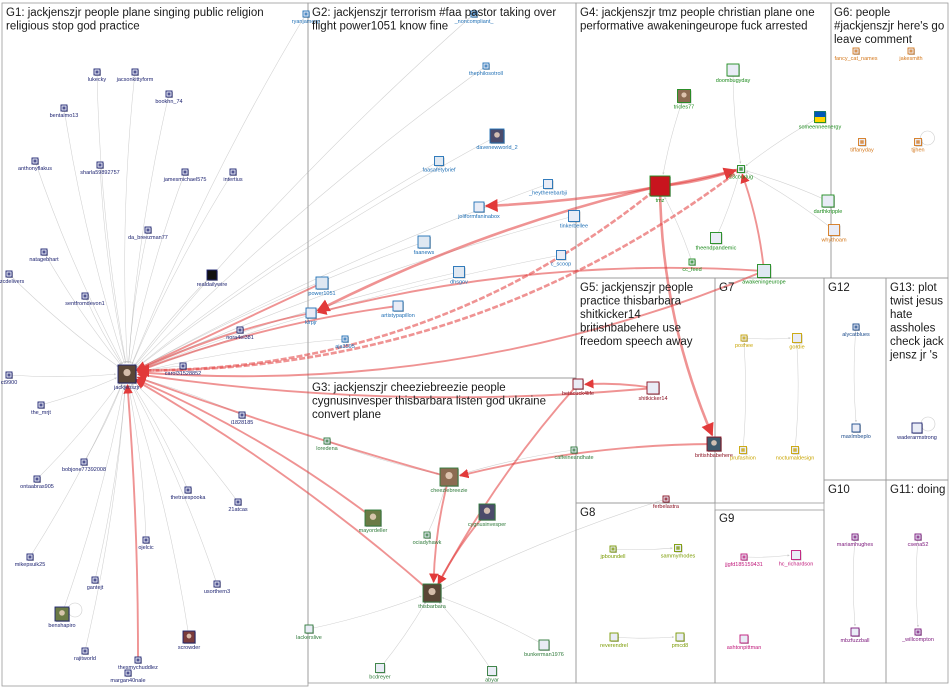  Describe the element at coordinates (653, 391) in the screenshot. I see `node-shitkicker14: shitkicker14` at that location.